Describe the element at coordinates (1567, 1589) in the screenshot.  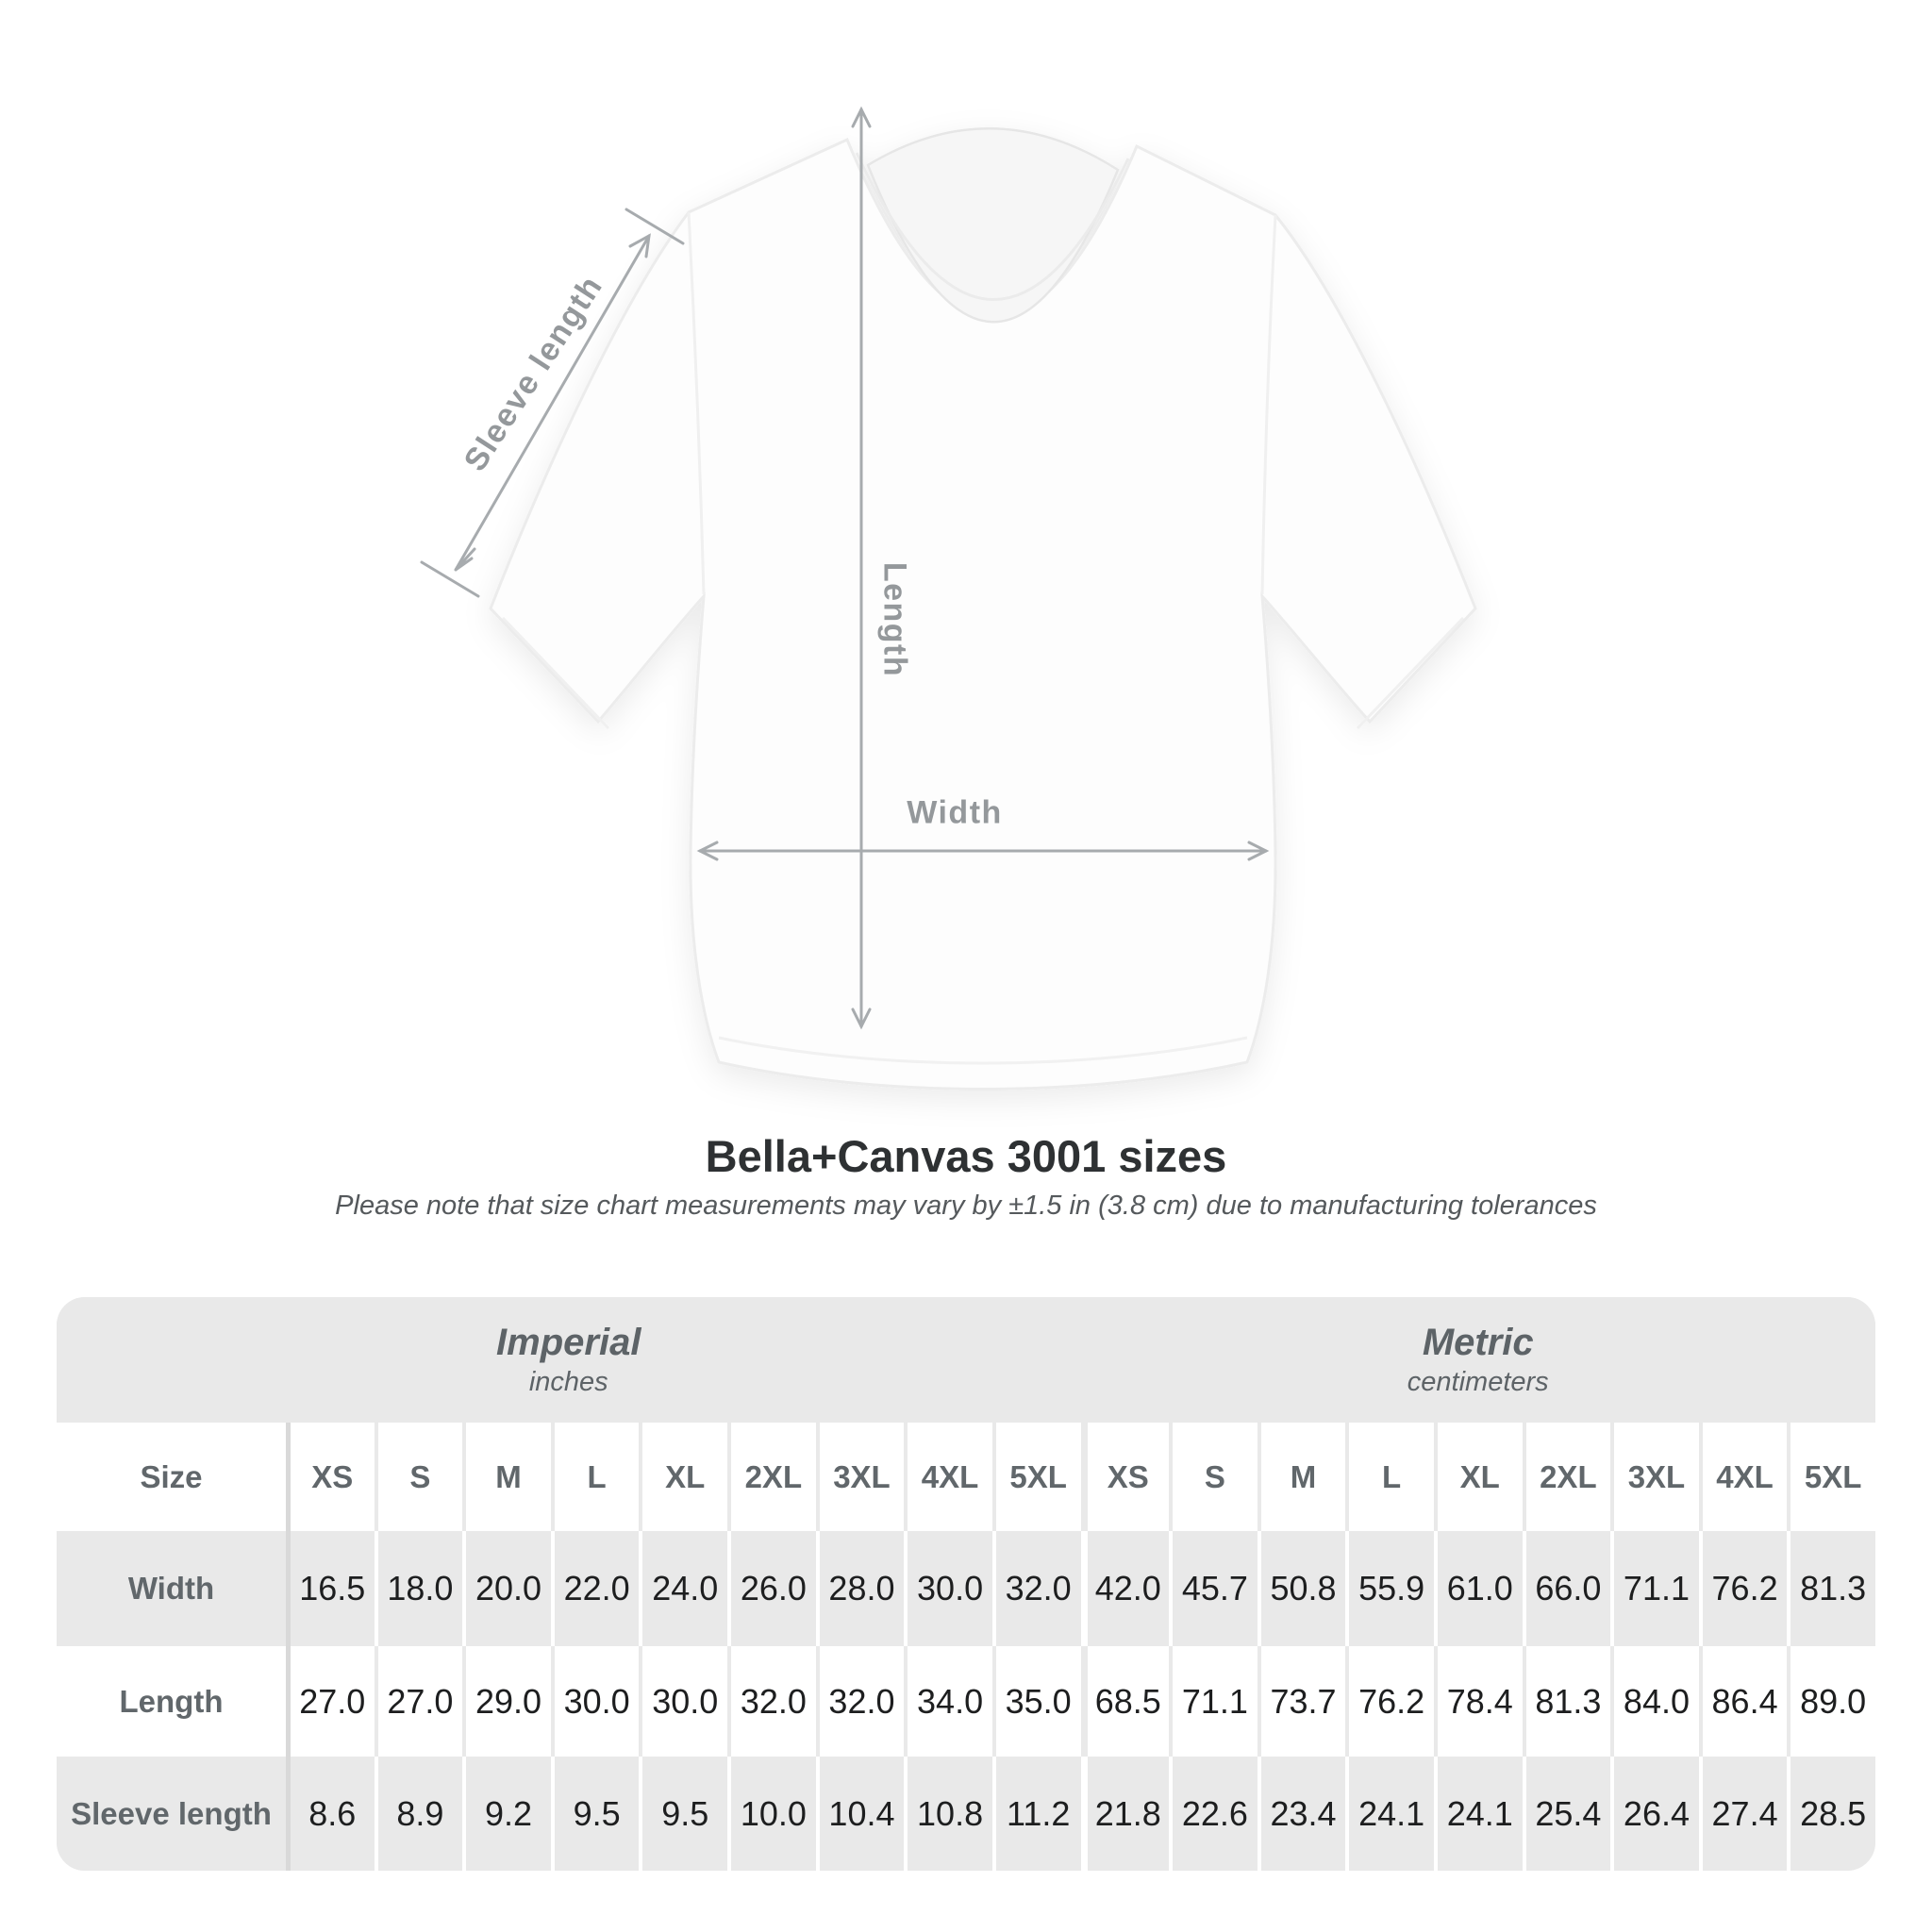
I see `value-cell: 66.0` at that location.